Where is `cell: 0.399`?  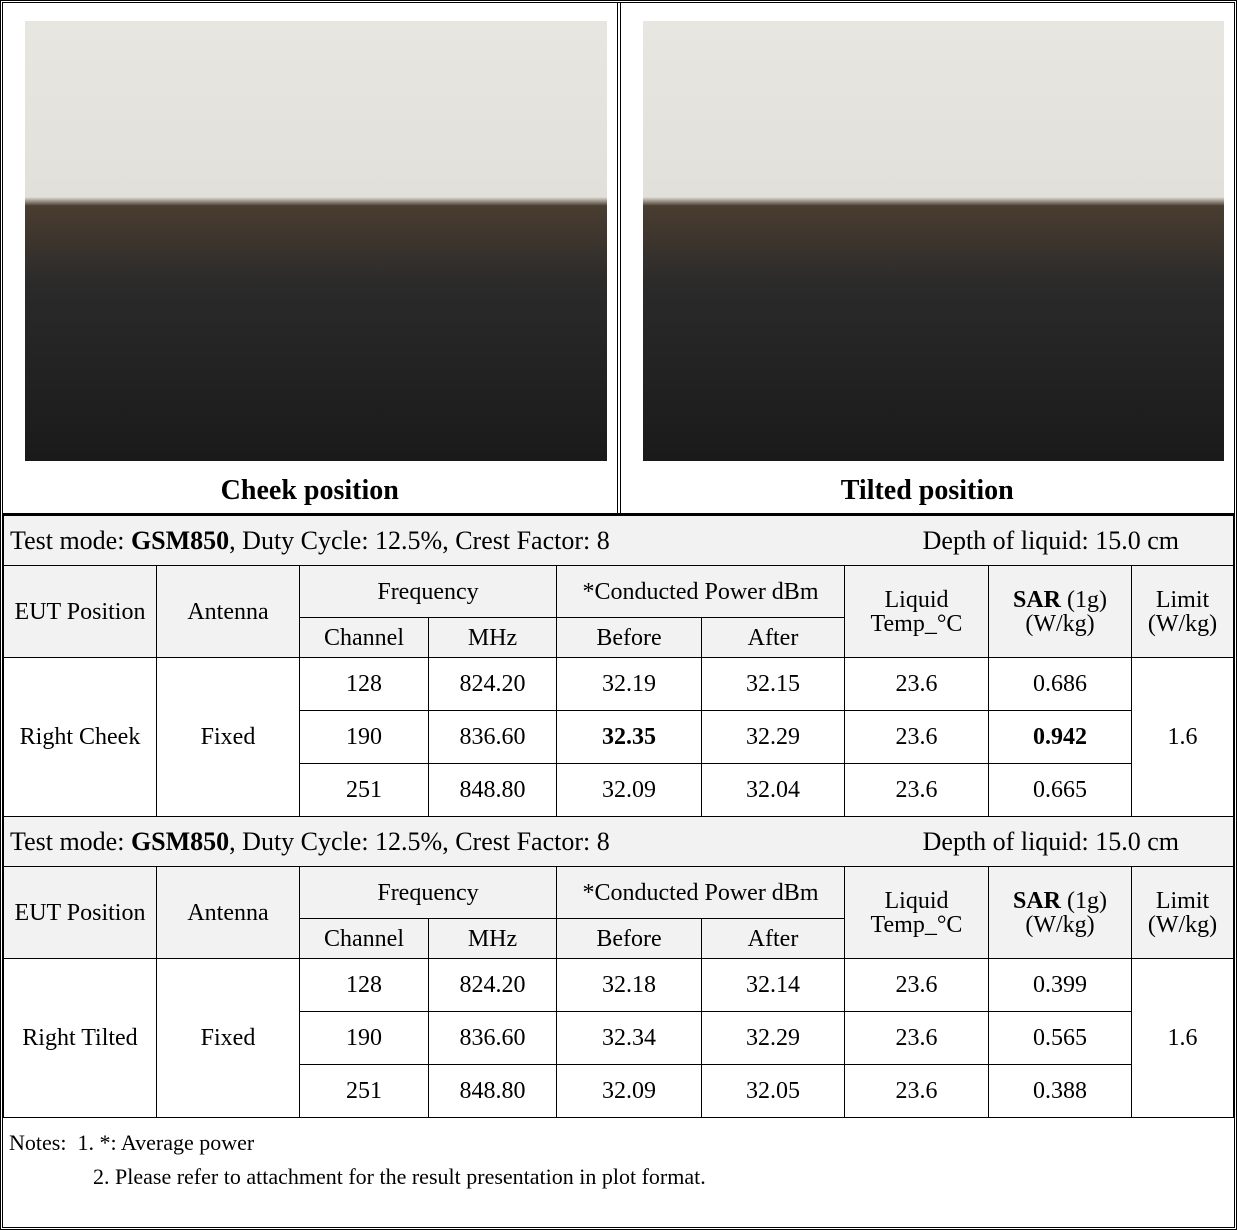
cell: 0.399 is located at coordinates (1060, 985).